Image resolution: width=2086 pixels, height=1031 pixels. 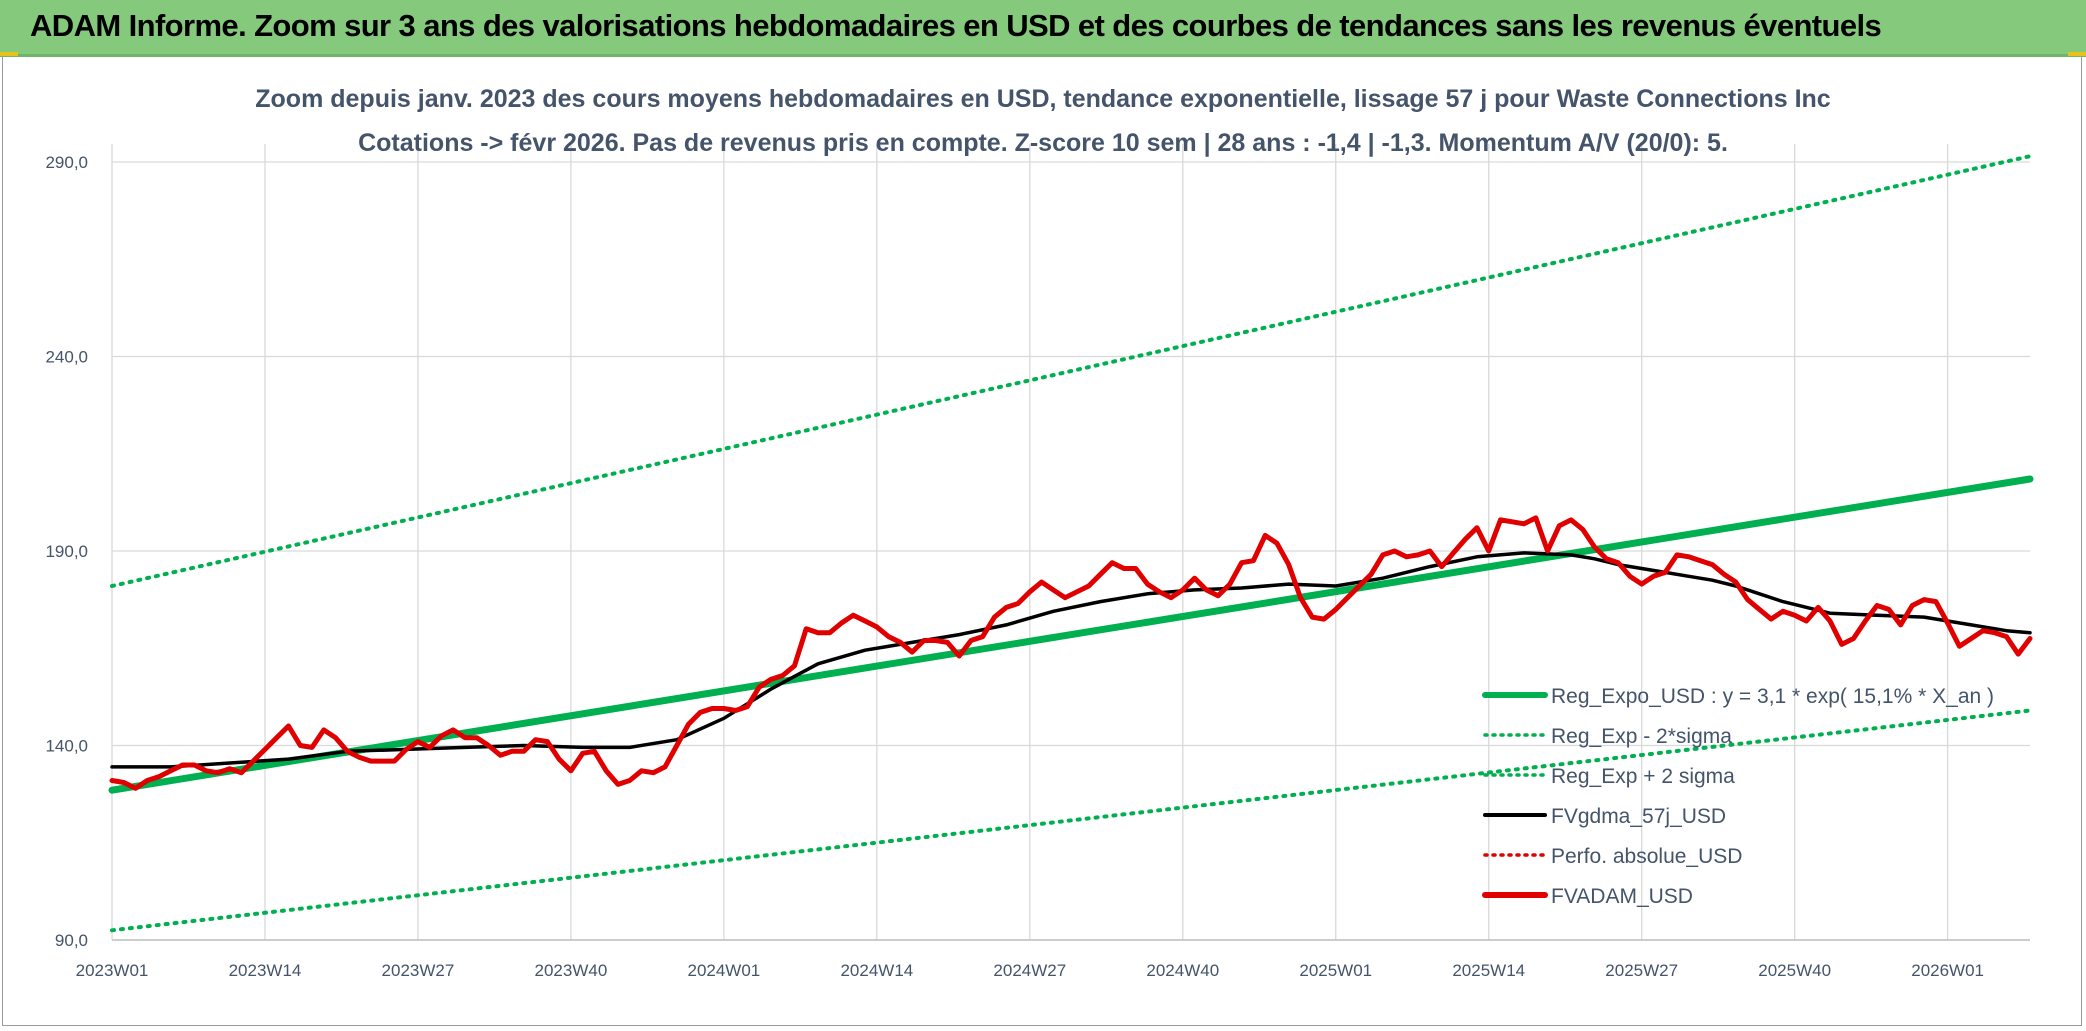 I want to click on x-tick-label: 2023W14, so click(x=265, y=970).